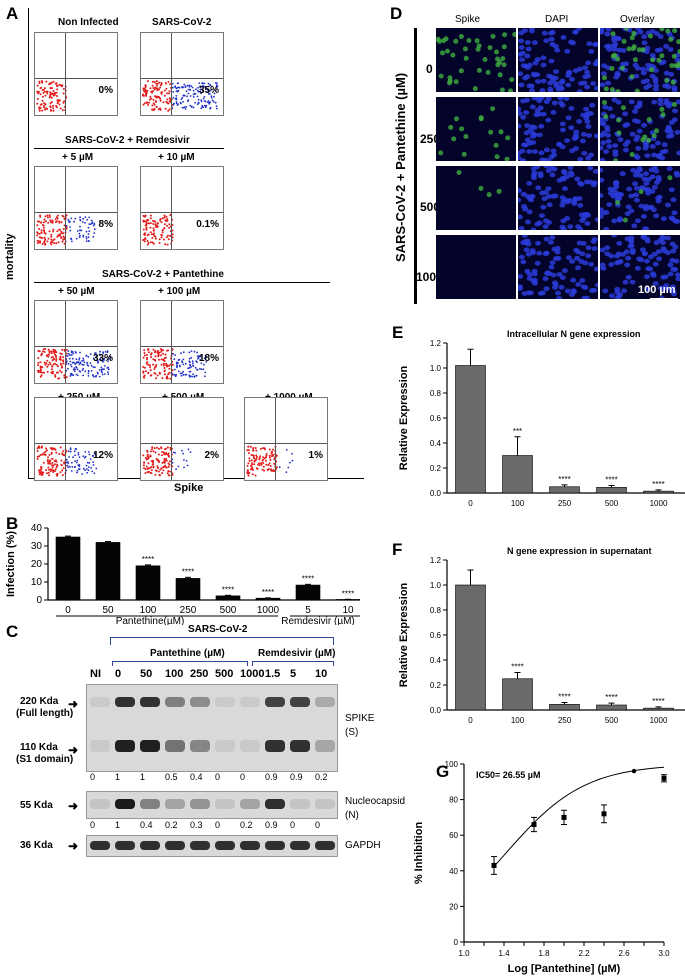 The width and height of the screenshot is (685, 977). Describe the element at coordinates (657, 290) in the screenshot. I see `micro-scale-label: 100 µm` at that location.